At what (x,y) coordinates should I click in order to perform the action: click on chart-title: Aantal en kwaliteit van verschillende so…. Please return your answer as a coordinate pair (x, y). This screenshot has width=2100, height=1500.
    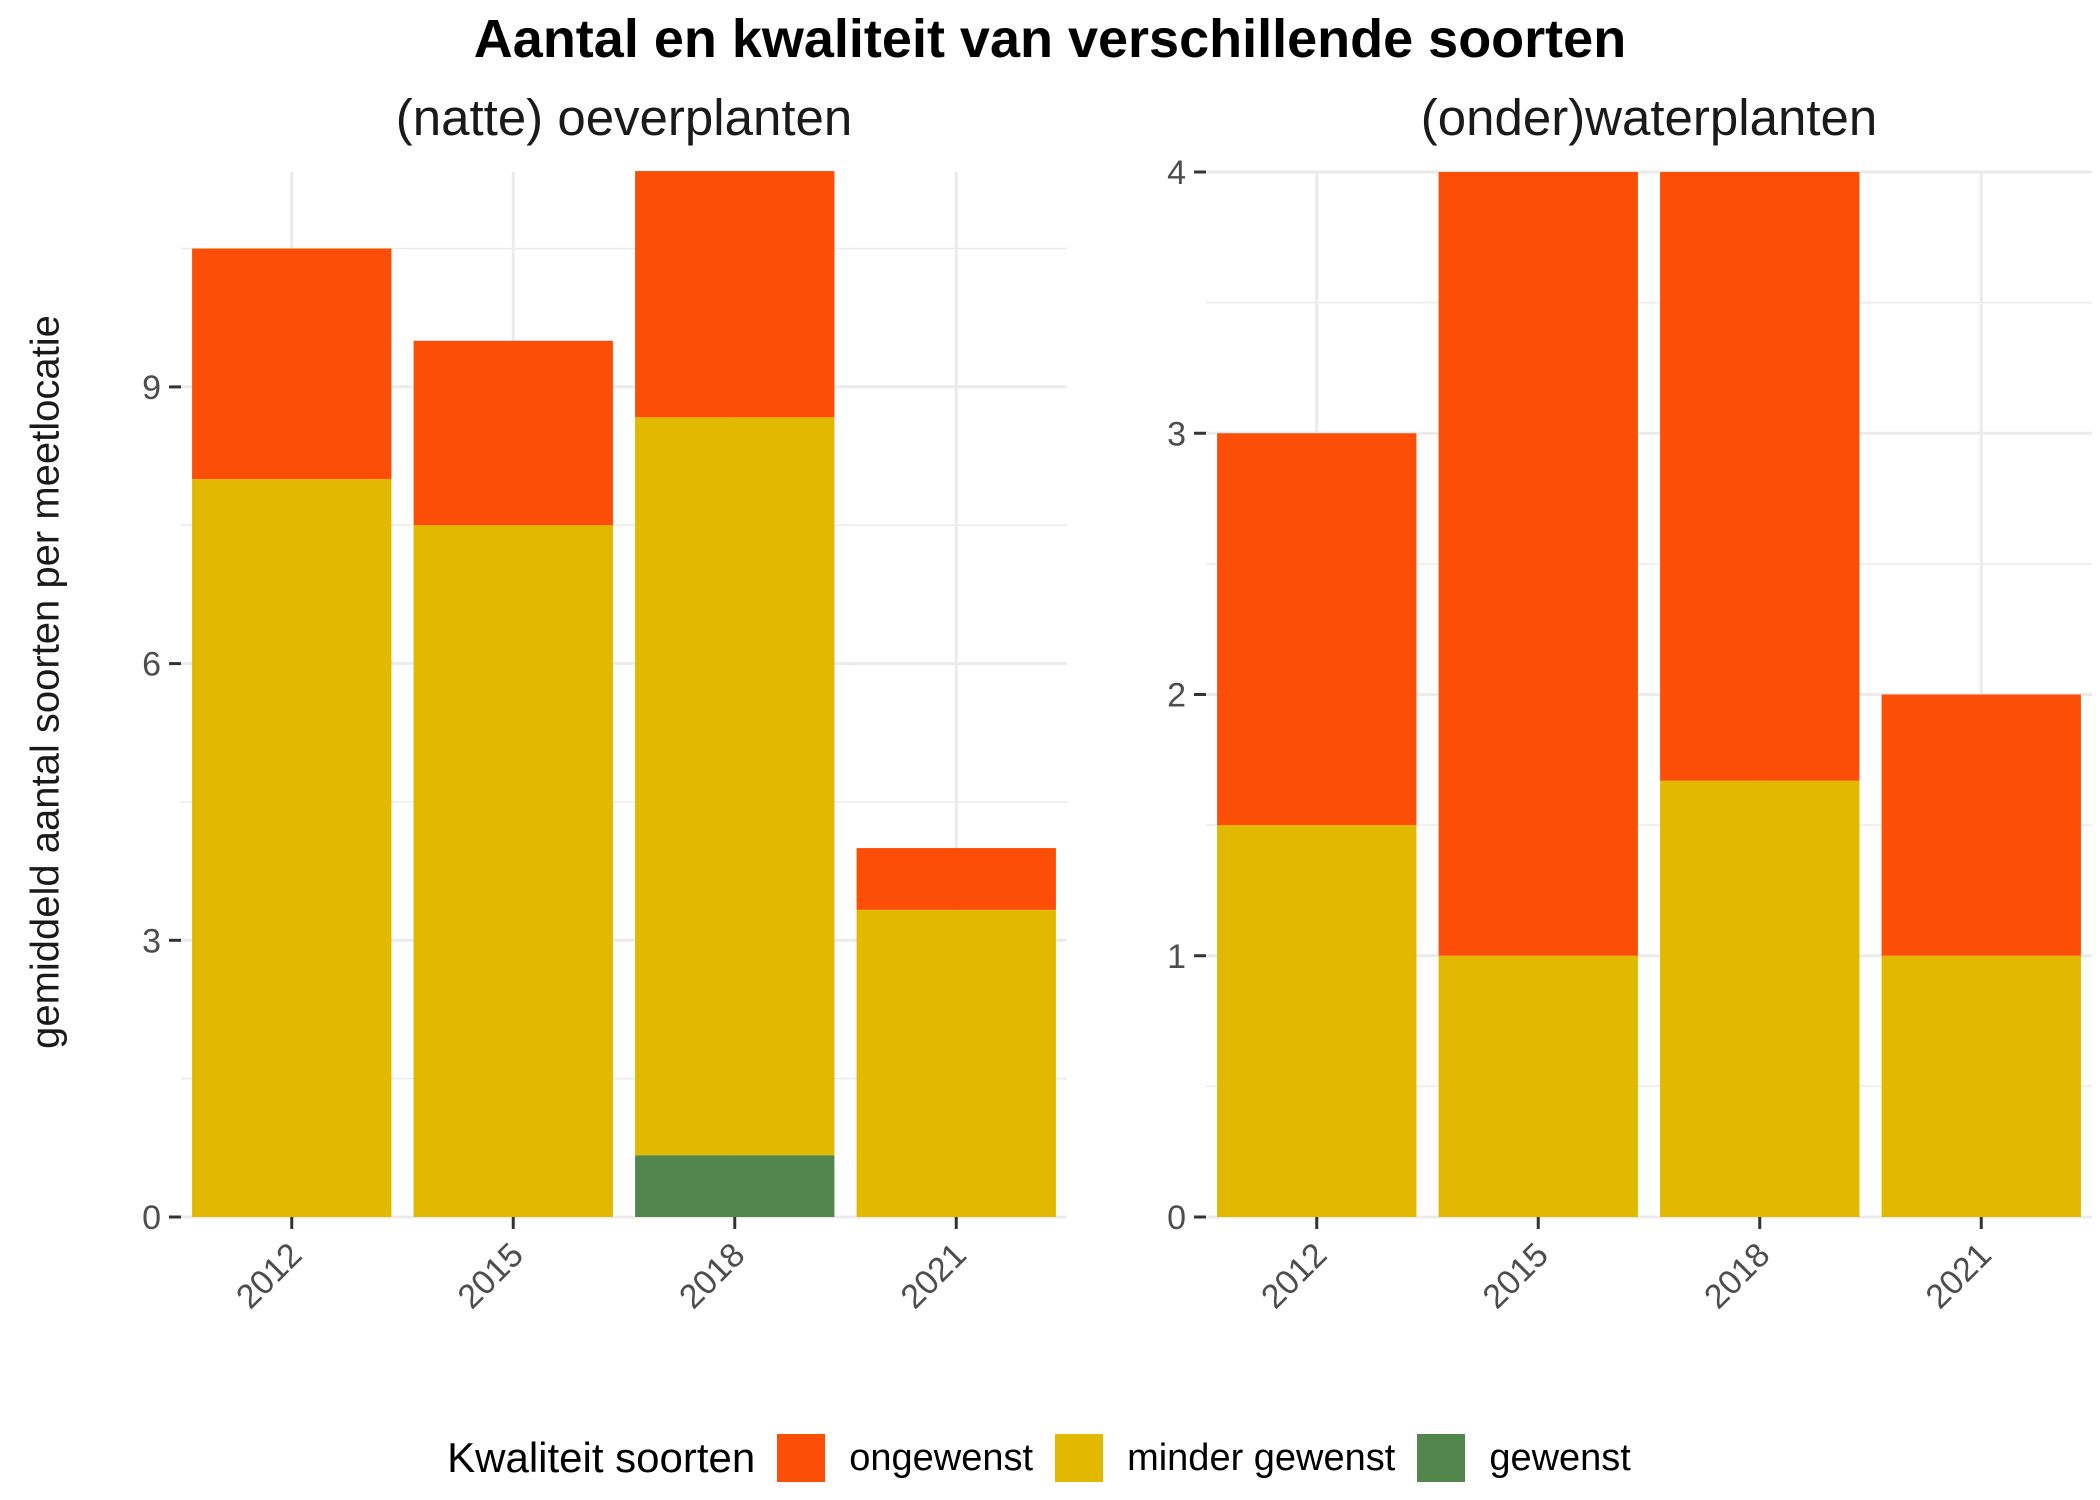
    Looking at the image, I should click on (1050, 39).